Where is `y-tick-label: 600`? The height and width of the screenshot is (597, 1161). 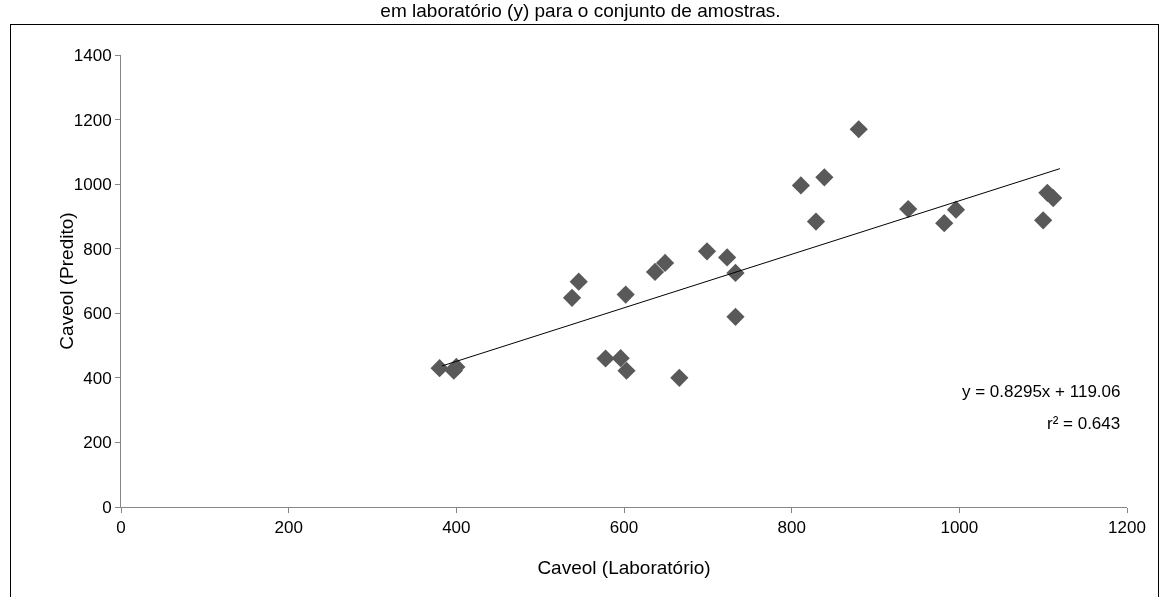 y-tick-label: 600 is located at coordinates (97, 314).